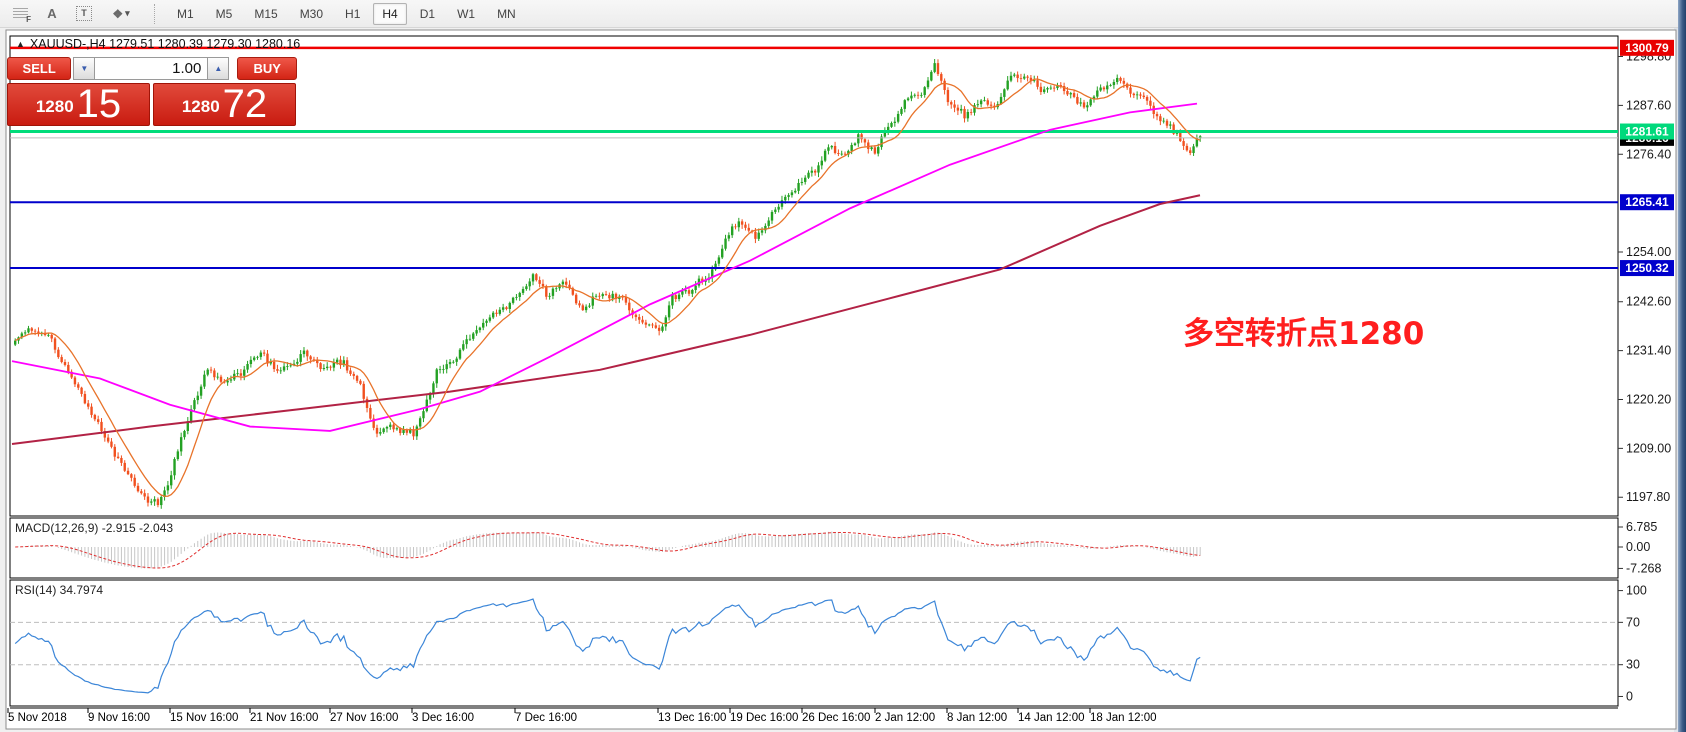 The width and height of the screenshot is (1686, 732). What do you see at coordinates (224, 13) in the screenshot?
I see `tf-button-m5: M5` at bounding box center [224, 13].